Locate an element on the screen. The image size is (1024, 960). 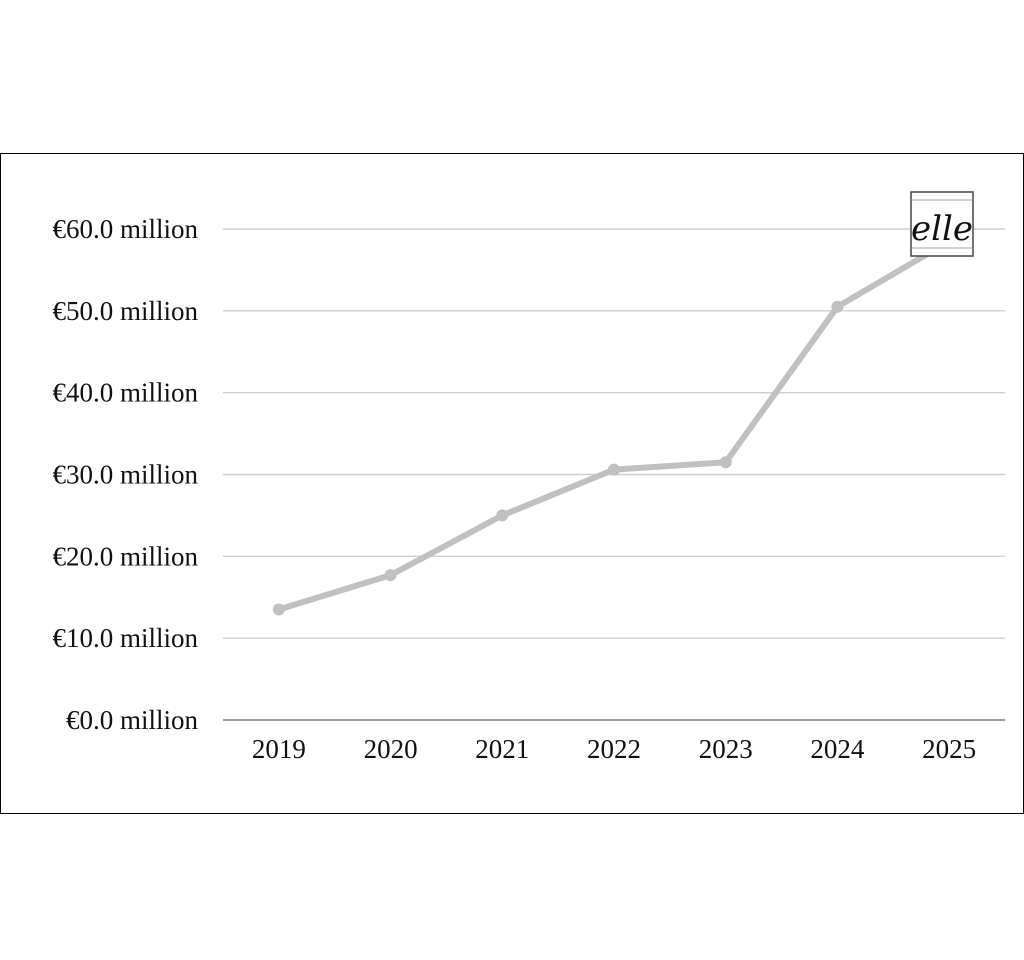
y-tick-label: €20.0 million is located at coordinates (125, 556).